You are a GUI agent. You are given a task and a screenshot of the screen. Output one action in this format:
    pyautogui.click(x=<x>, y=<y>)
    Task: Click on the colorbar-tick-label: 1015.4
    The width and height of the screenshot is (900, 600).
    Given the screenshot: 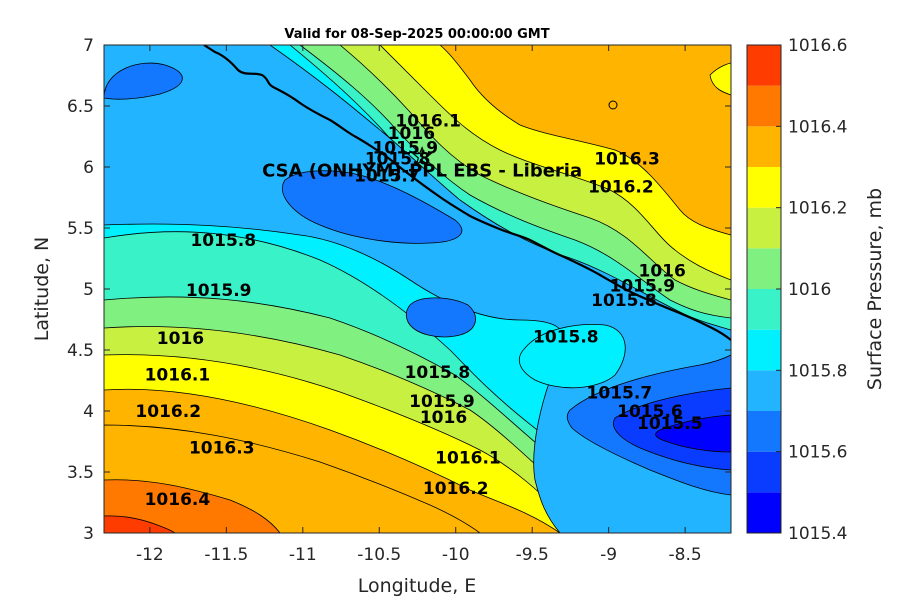 What is the action you would take?
    pyautogui.click(x=817, y=534)
    